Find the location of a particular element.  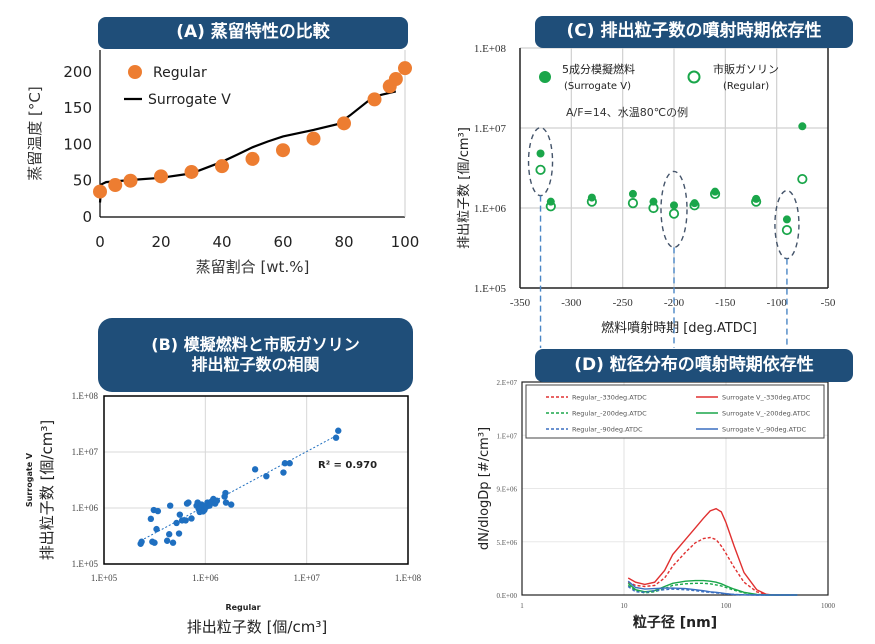

y-axis-label-small: Surrogate V is located at coordinates (29, 479).